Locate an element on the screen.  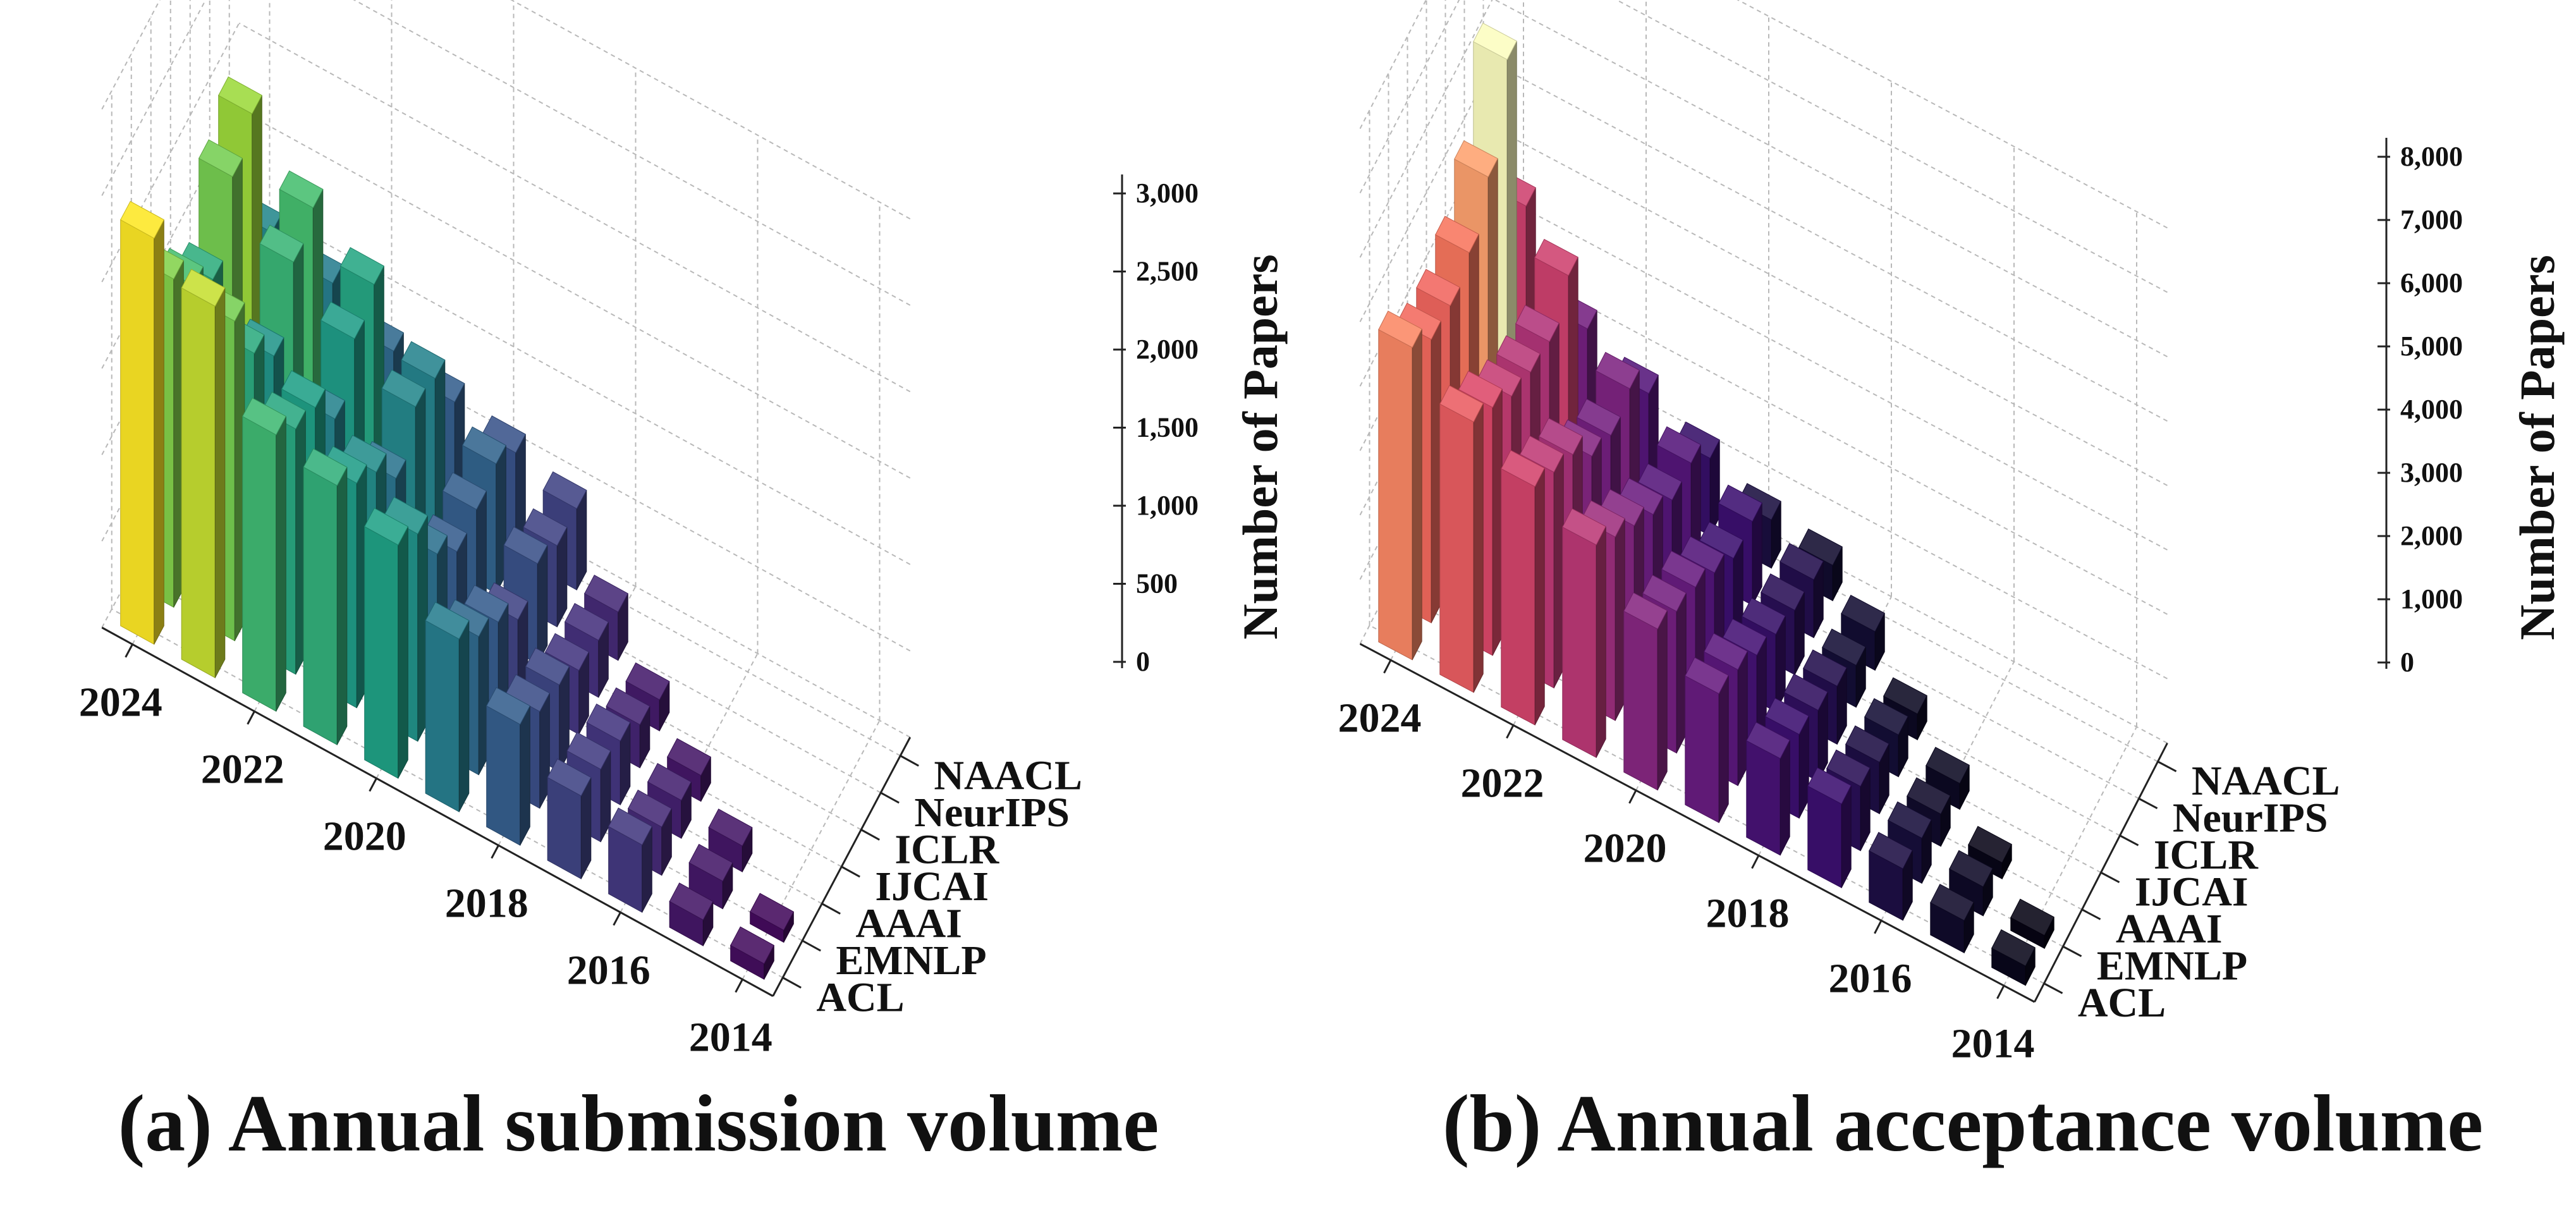
bar-EMNLP-2015 is located at coordinates (1971, 883).